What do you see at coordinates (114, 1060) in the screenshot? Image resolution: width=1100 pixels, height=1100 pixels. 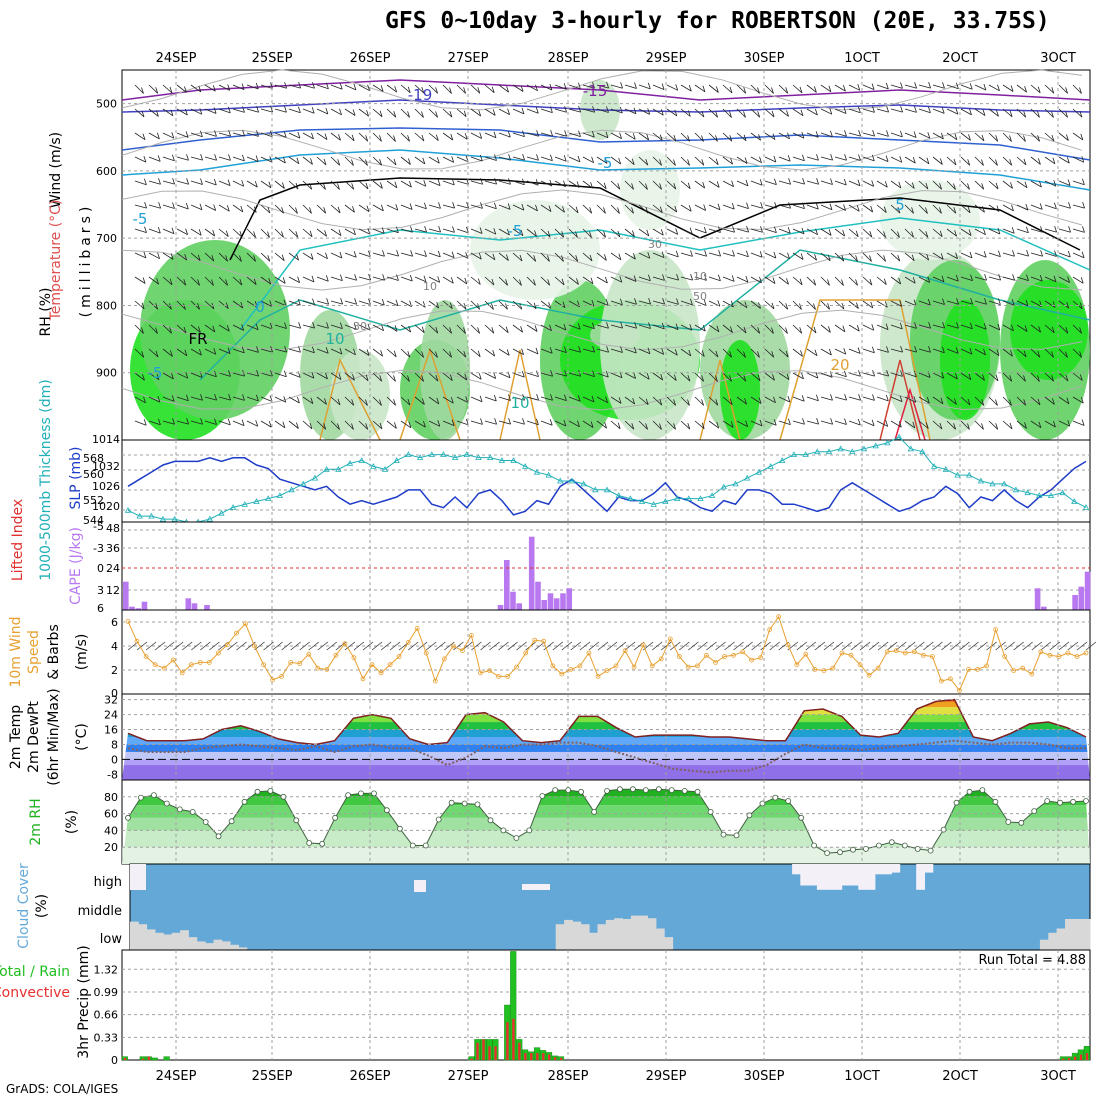 I see `precip-tick-0: 0` at bounding box center [114, 1060].